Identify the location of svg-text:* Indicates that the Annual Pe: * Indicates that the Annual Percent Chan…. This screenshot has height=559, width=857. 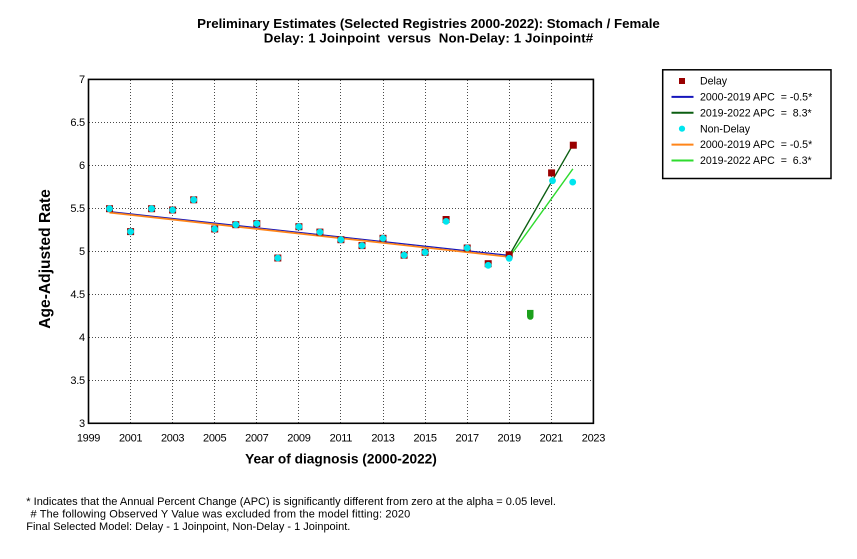
(291, 502).